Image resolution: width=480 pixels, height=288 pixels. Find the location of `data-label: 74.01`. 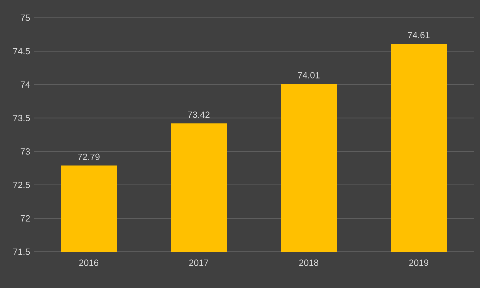

data-label: 74.01 is located at coordinates (309, 75).